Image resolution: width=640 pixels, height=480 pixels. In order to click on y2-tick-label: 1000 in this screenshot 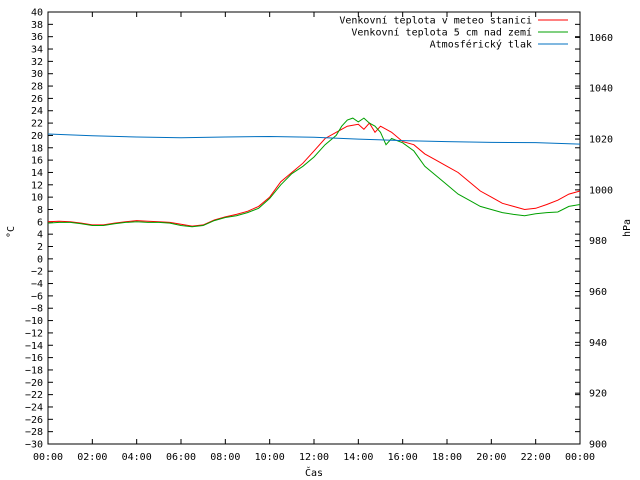, I will do `click(601, 190)`.